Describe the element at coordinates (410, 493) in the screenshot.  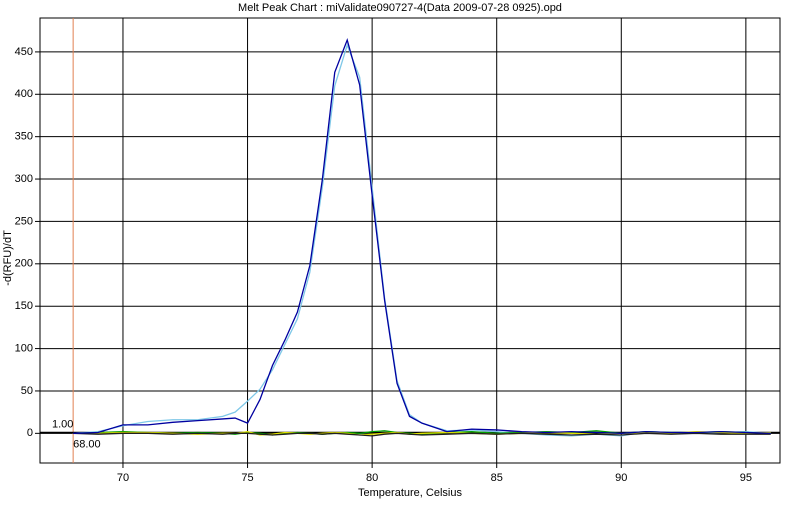
I see `x-axis-label: Temperature, Celsius` at that location.